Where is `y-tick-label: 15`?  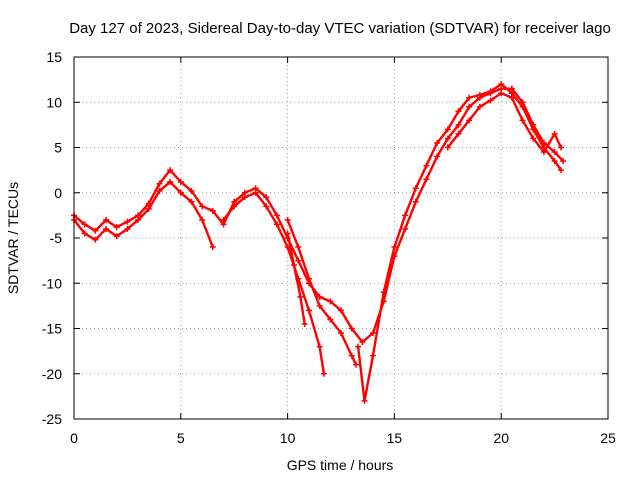
y-tick-label: 15 is located at coordinates (54, 57).